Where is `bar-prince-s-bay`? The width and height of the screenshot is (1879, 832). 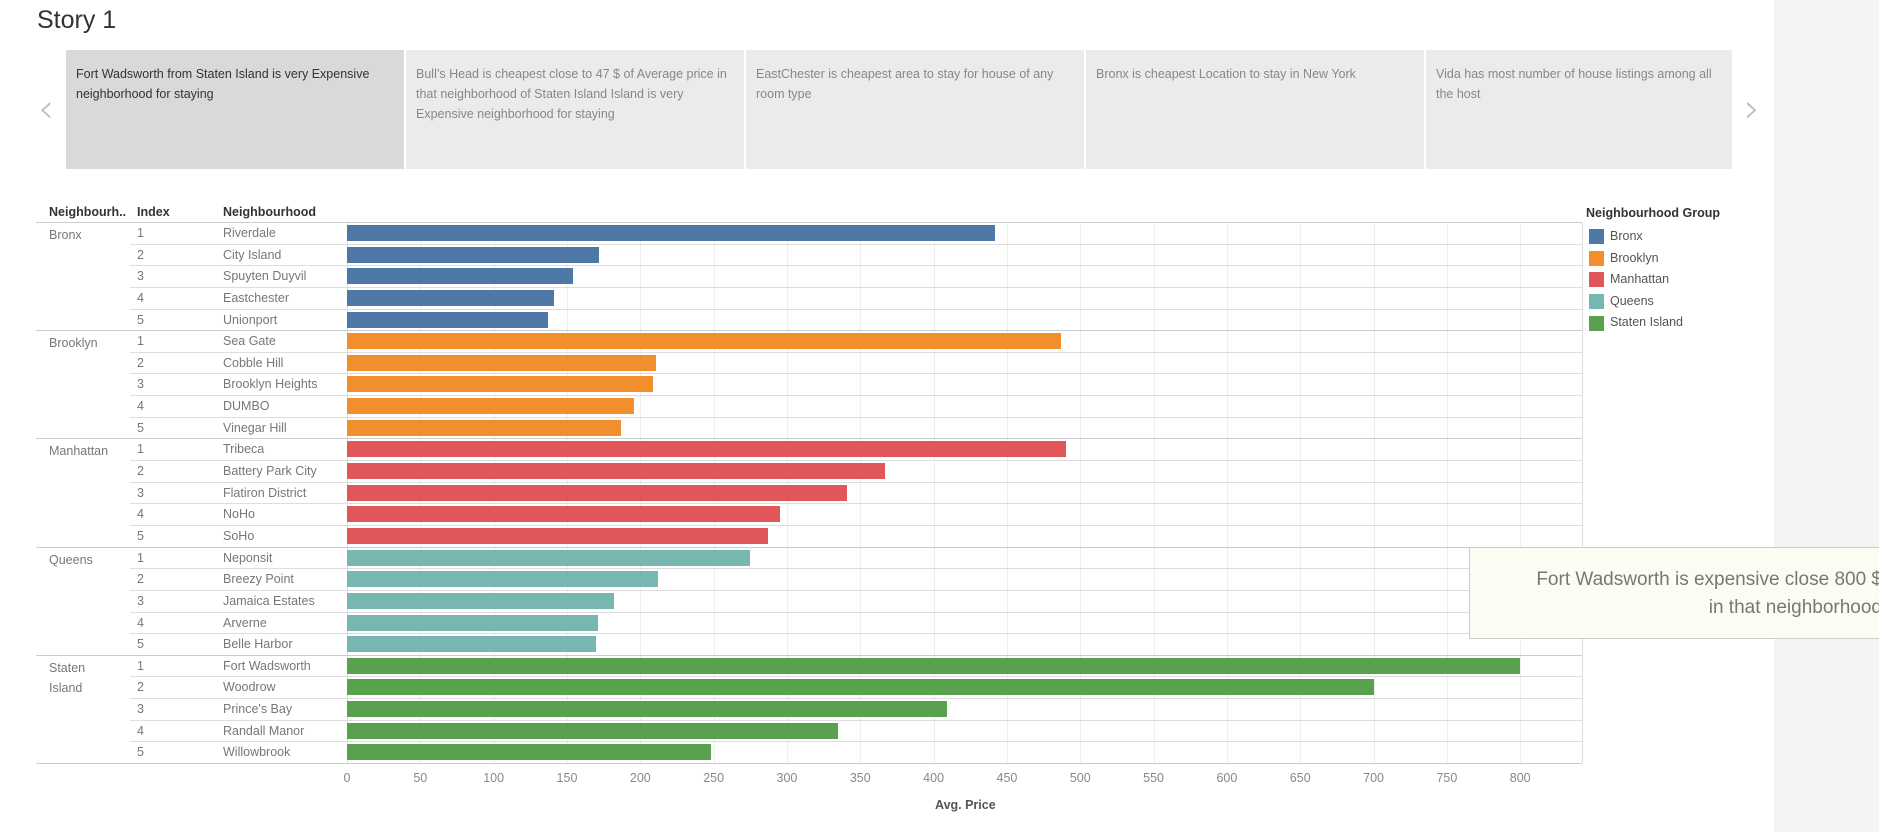
bar-prince-s-bay is located at coordinates (647, 709).